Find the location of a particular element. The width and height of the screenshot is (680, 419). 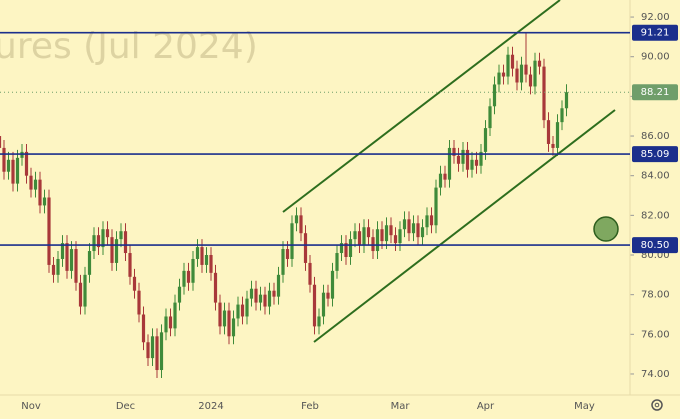

y-tick-label: 86.00 is located at coordinates (655, 136).